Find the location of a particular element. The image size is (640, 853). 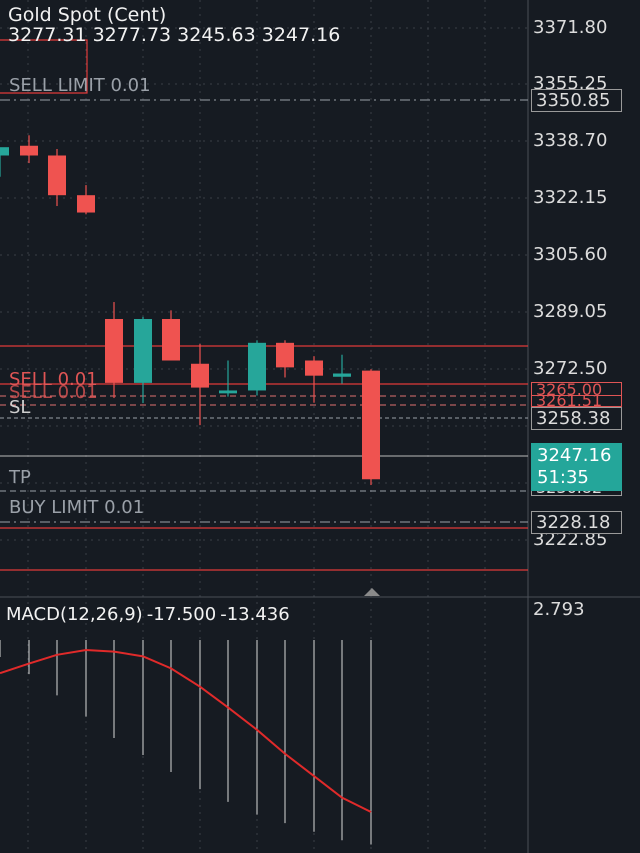

current-price-value: 3247.16 is located at coordinates (574, 455).